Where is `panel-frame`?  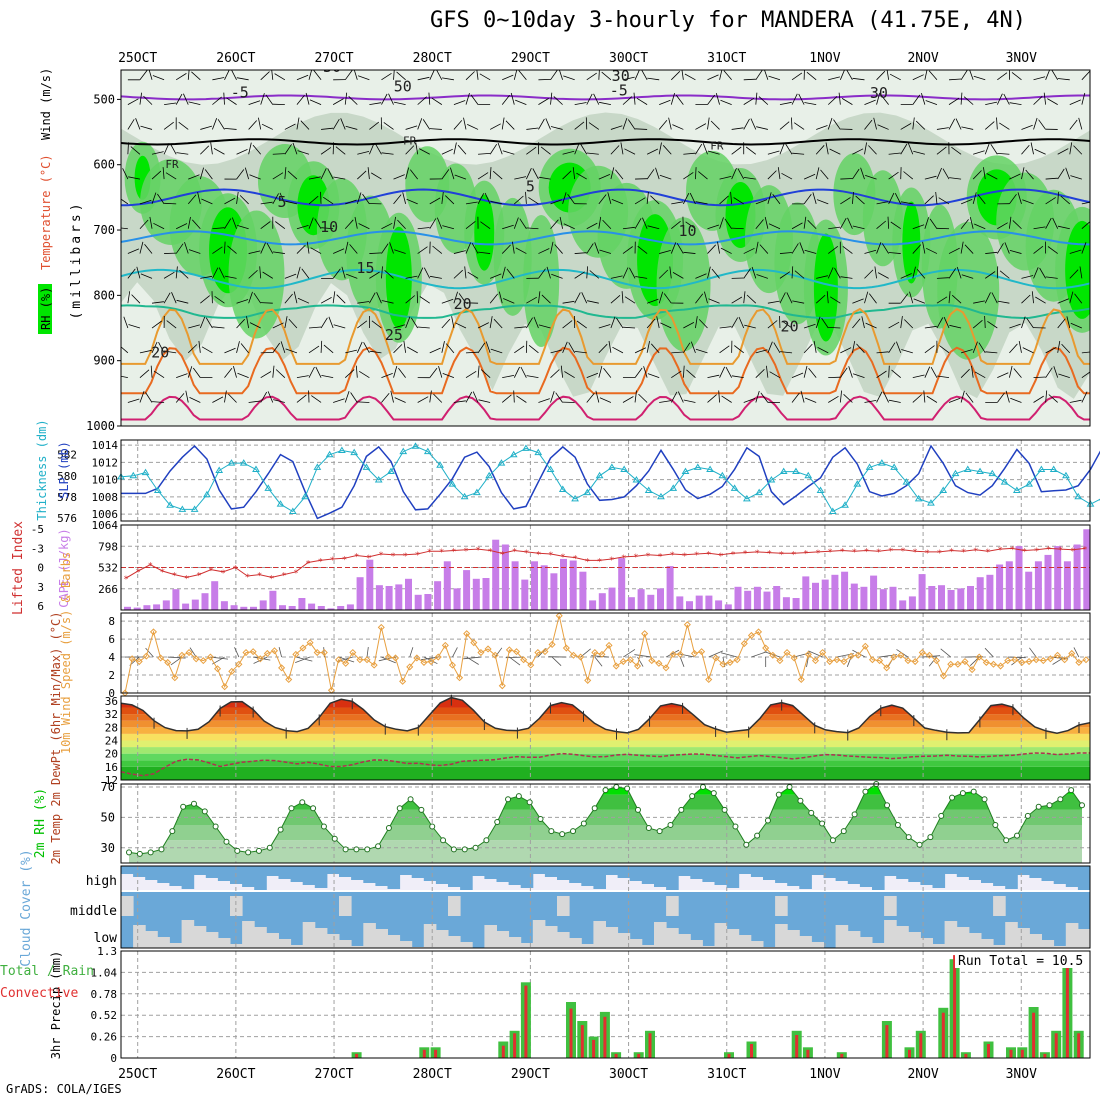 panel-frame is located at coordinates (605, 653).